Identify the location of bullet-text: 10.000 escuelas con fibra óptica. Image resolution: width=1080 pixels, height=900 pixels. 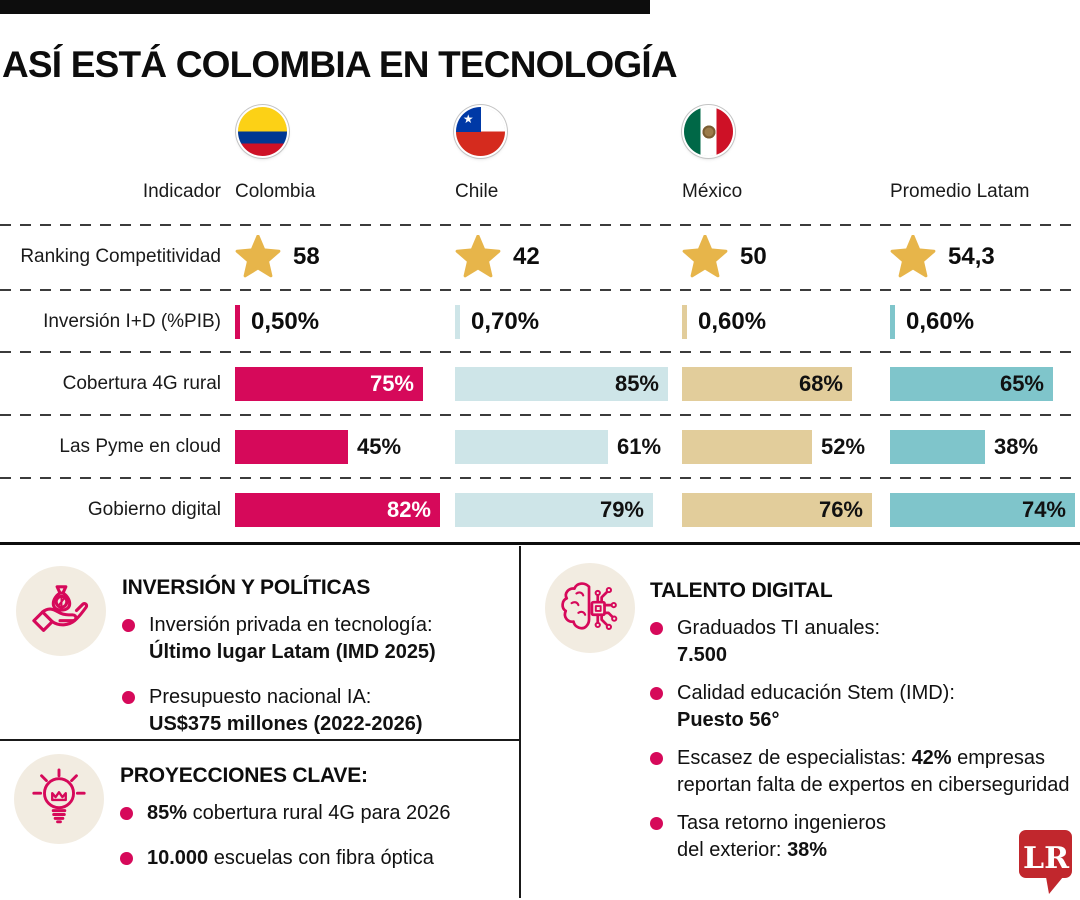
(290, 858).